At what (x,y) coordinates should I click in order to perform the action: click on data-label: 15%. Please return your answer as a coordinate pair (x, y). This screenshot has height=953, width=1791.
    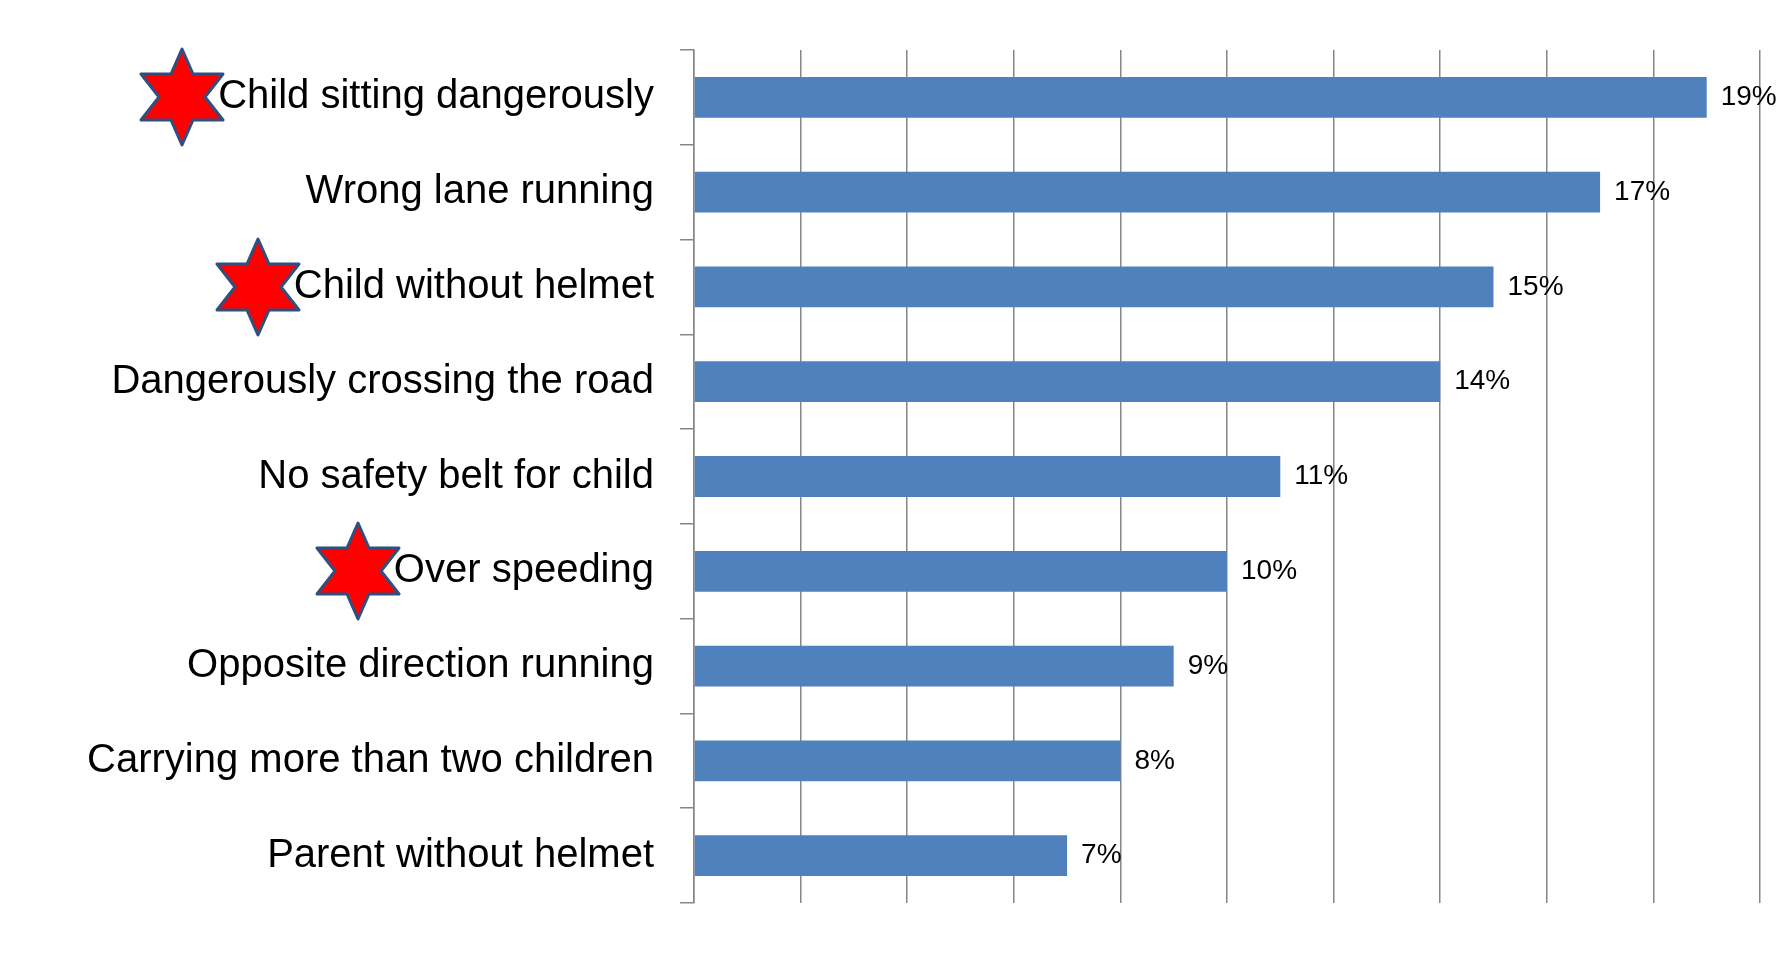
    Looking at the image, I should click on (1535, 285).